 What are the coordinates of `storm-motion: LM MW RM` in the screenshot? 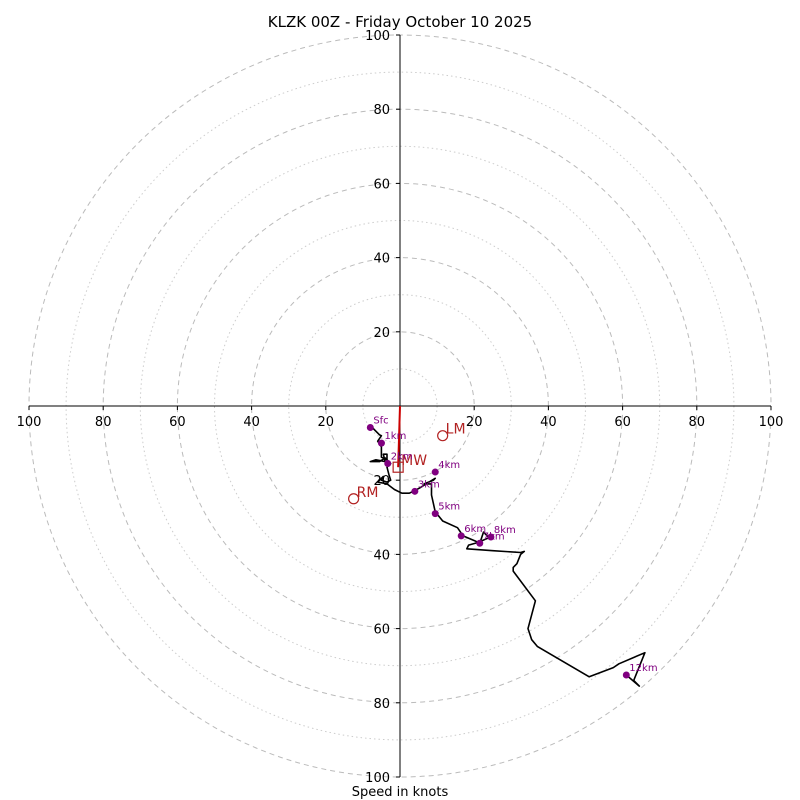 It's located at (407, 463).